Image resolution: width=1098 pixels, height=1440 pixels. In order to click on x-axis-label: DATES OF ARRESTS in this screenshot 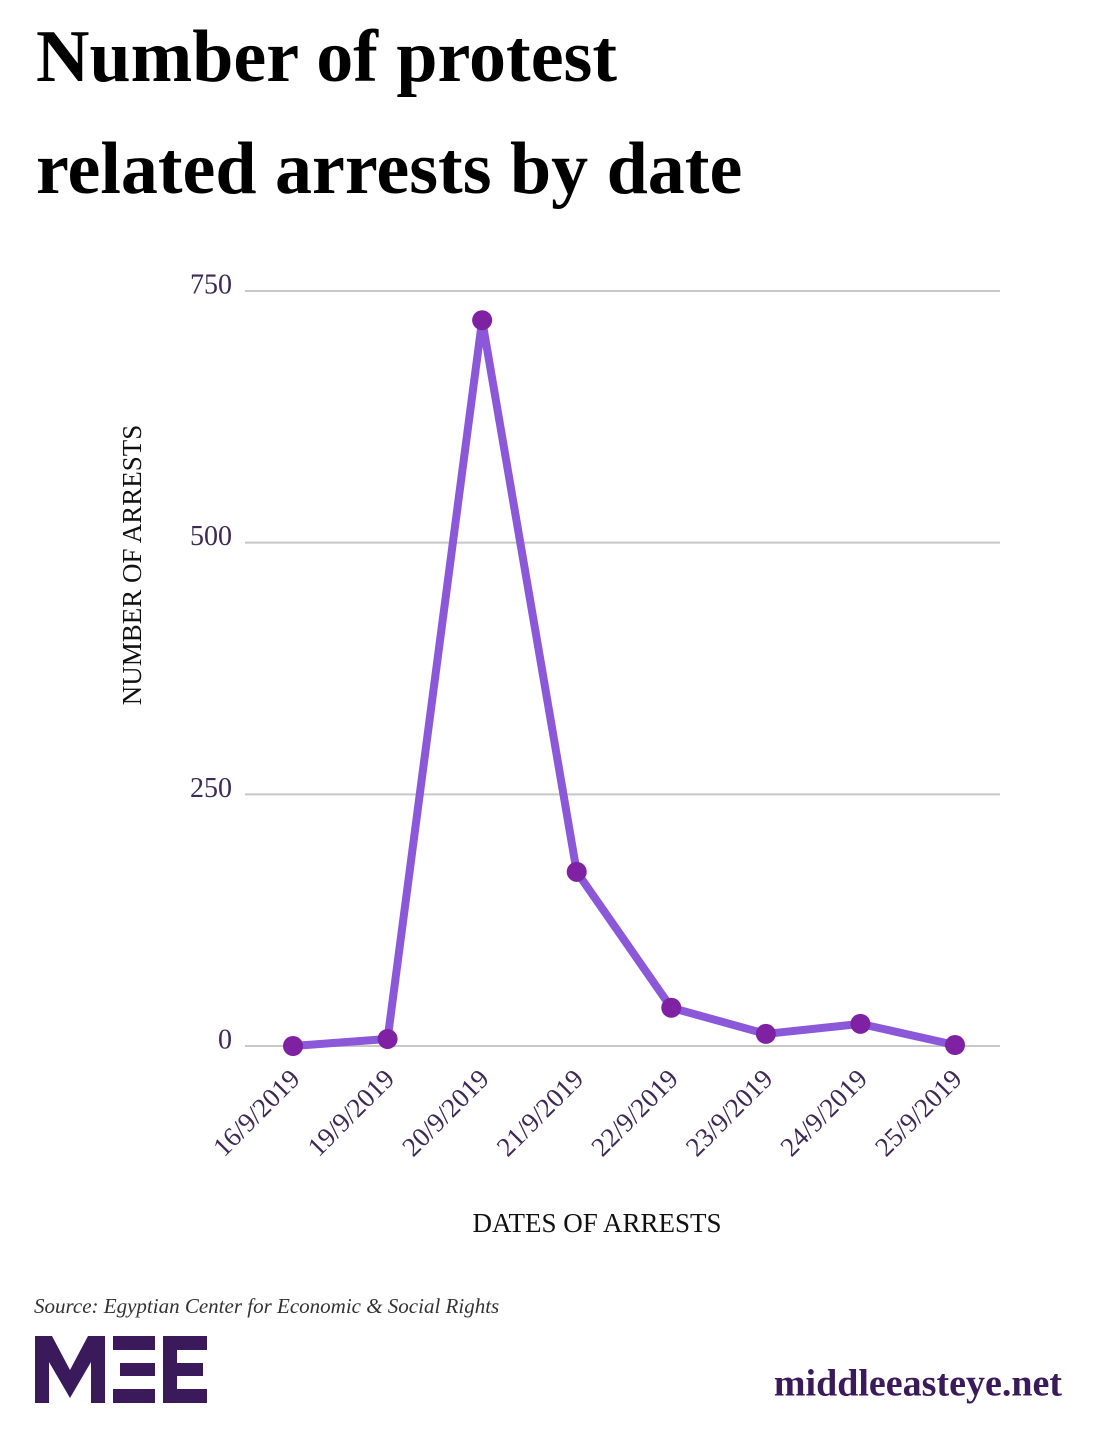, I will do `click(596, 1223)`.